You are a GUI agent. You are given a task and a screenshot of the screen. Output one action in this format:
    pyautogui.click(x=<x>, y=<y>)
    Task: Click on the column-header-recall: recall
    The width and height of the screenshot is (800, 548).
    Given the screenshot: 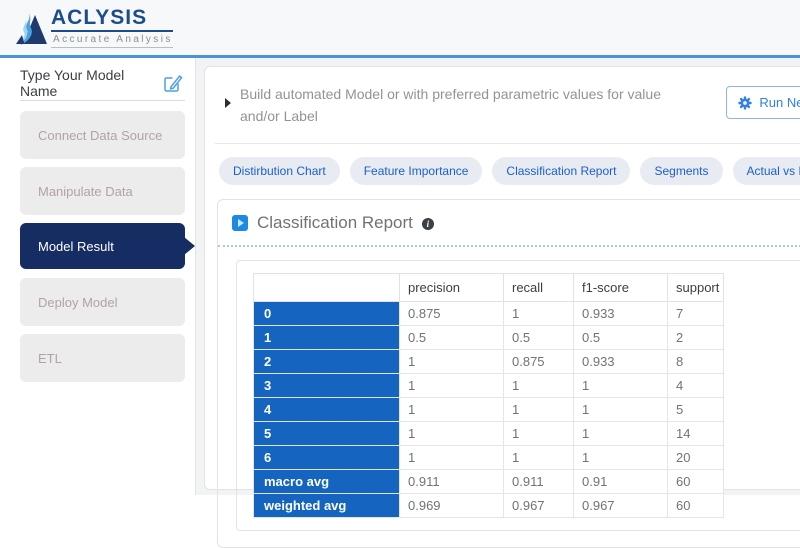 What is the action you would take?
    pyautogui.click(x=539, y=287)
    